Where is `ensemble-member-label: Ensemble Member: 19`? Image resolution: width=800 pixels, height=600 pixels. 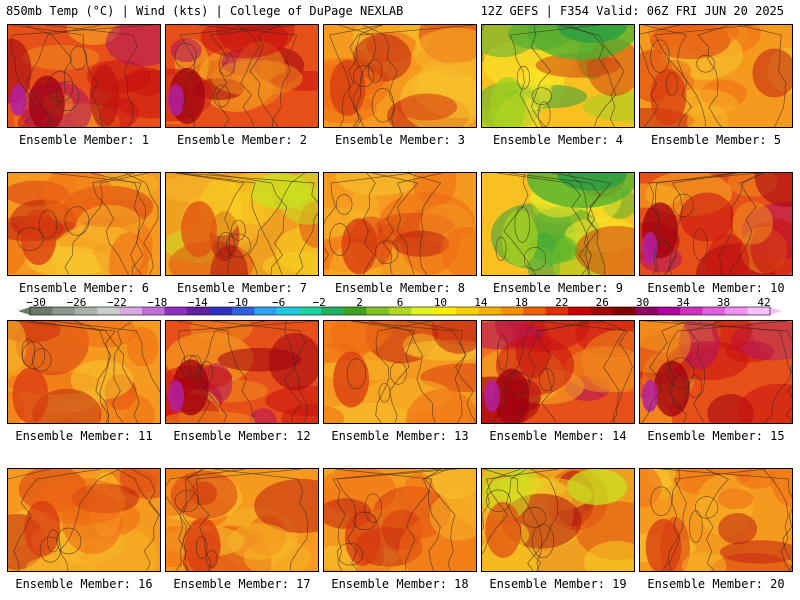
ensemble-member-label: Ensemble Member: 19 is located at coordinates (558, 584).